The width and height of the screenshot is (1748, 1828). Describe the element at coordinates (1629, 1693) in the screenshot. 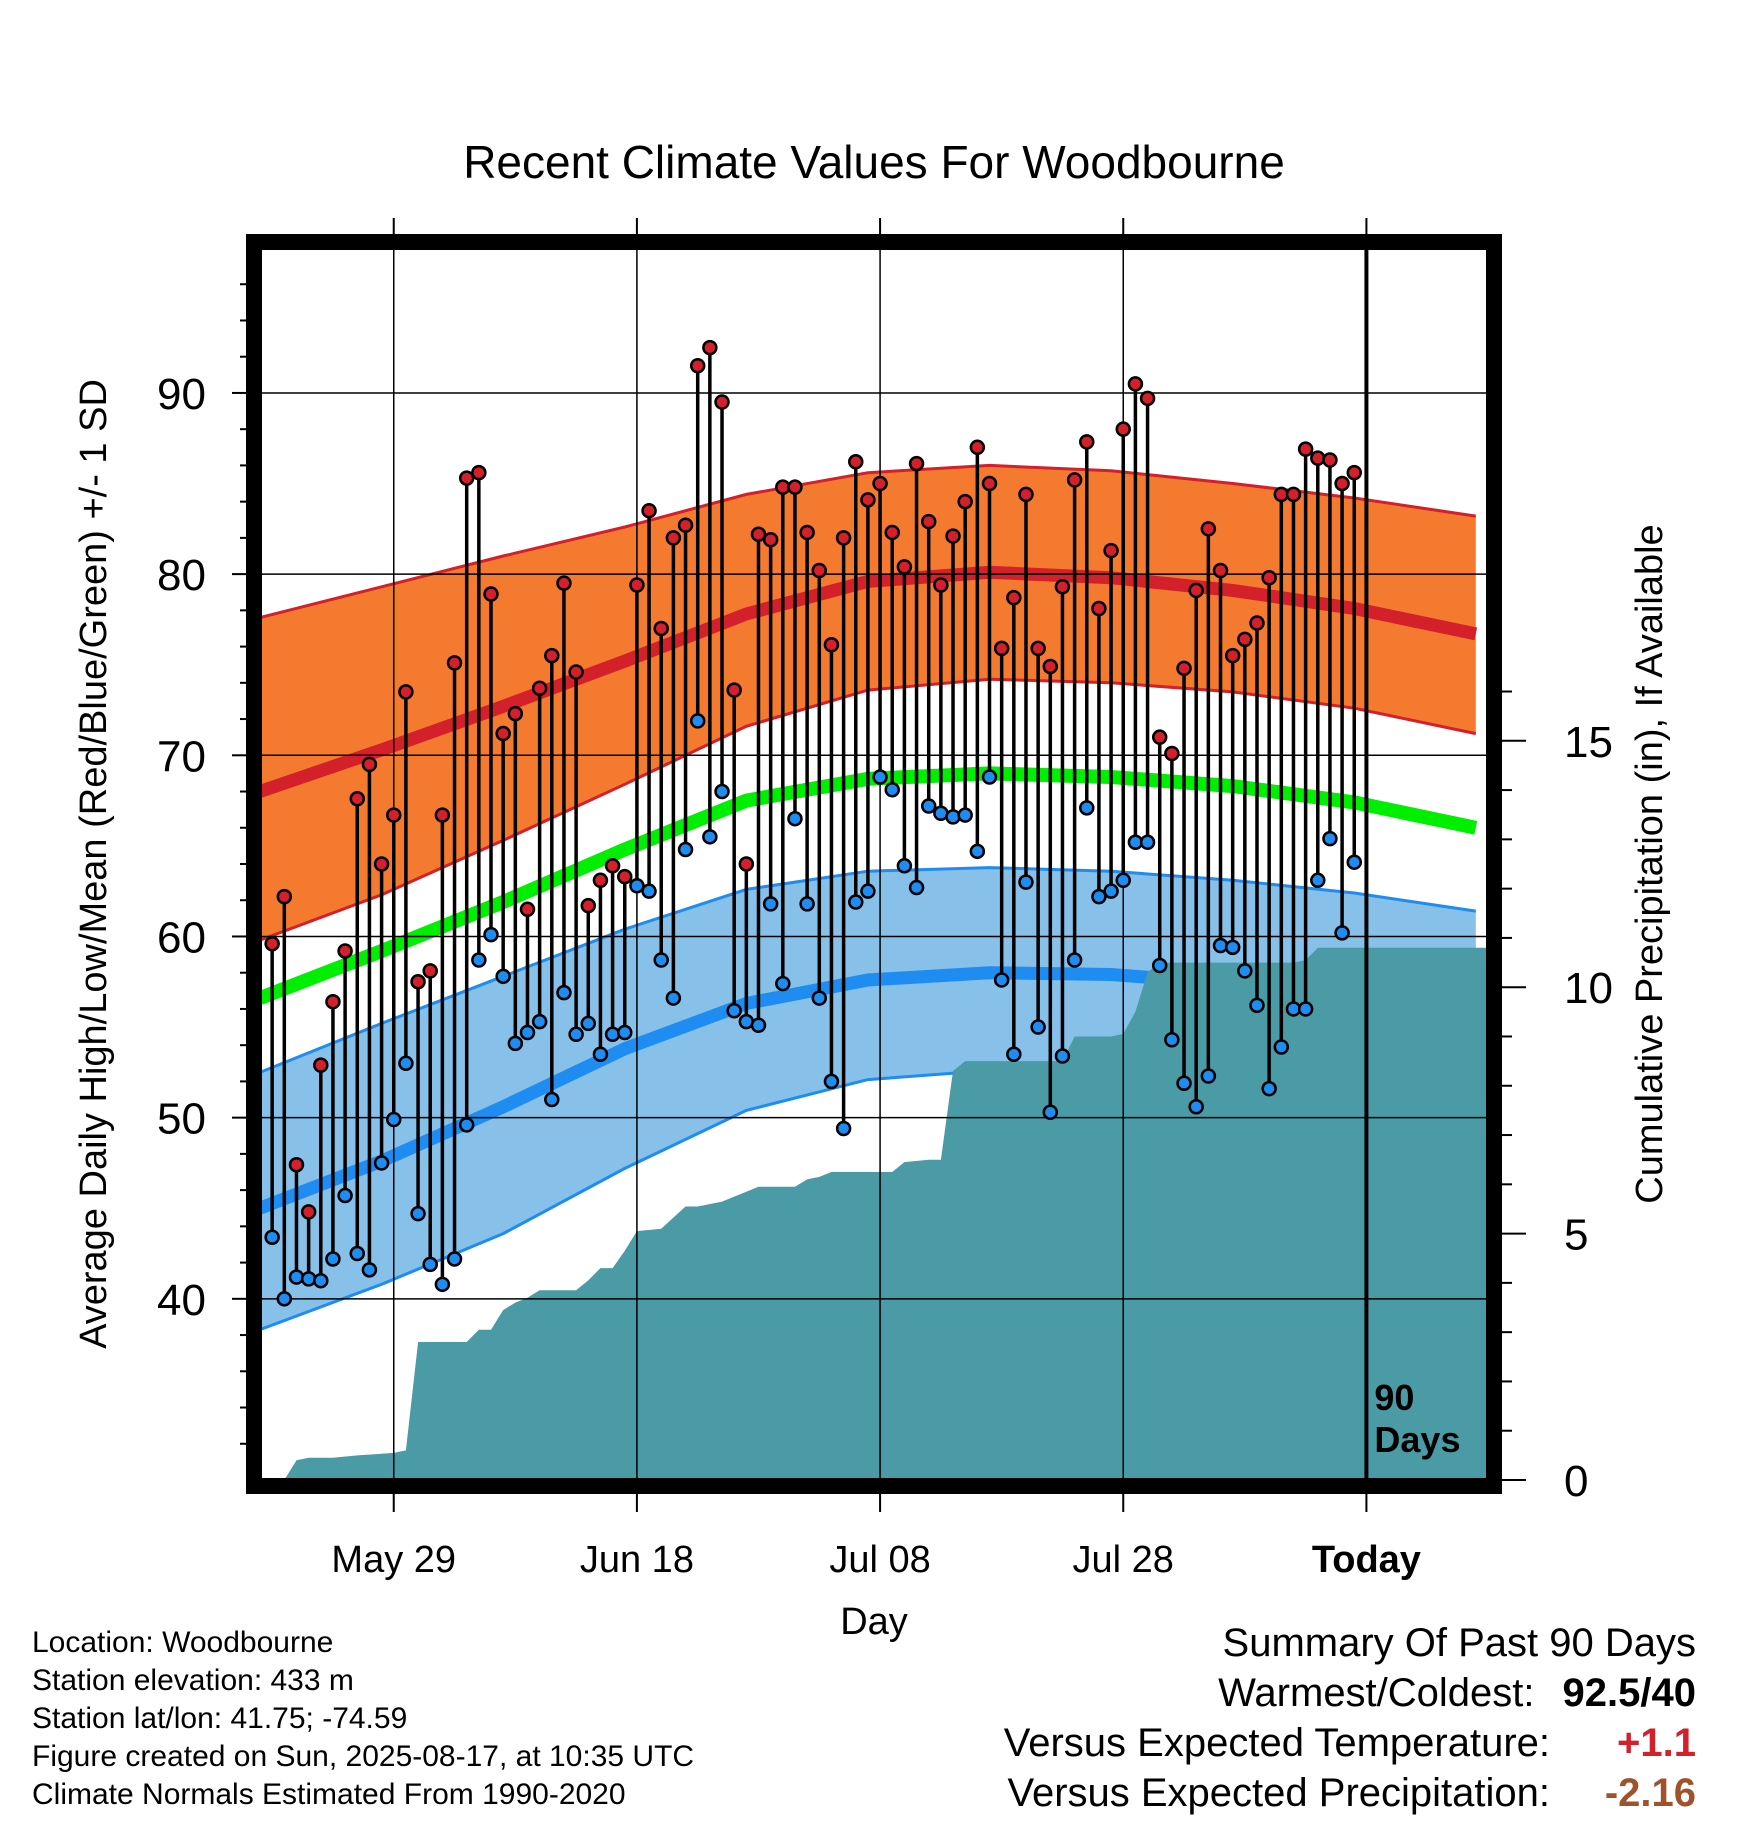

I see `warmest-coldest-value: 92.5/40` at that location.